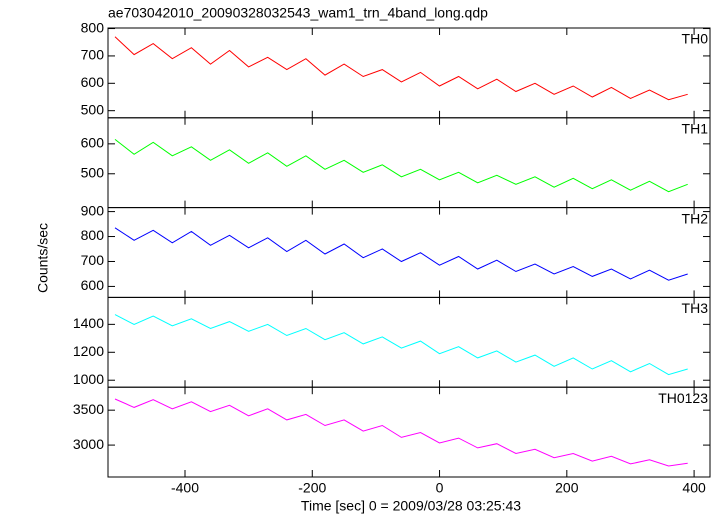 The width and height of the screenshot is (722, 516). I want to click on series-label: TH1, so click(695, 129).